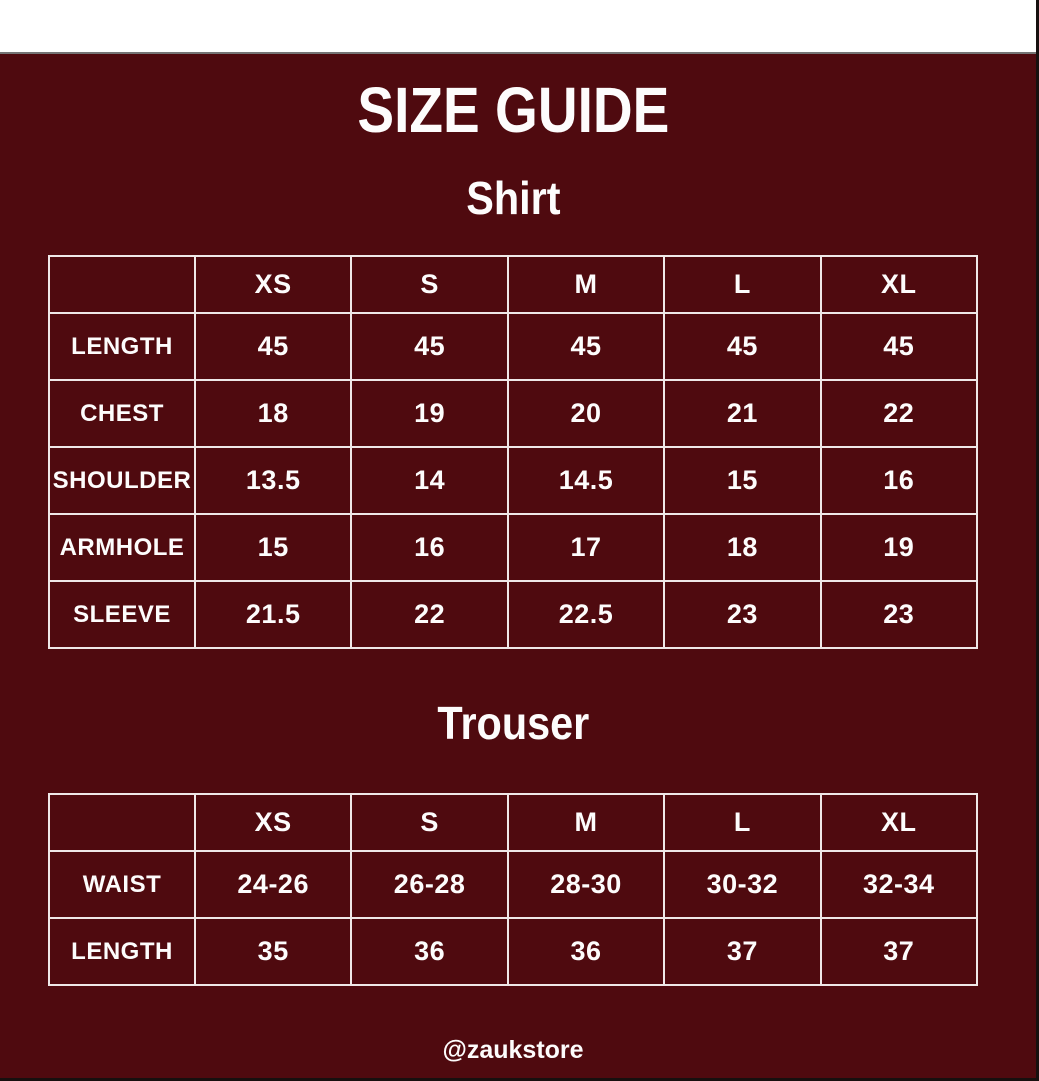 The image size is (1039, 1081). Describe the element at coordinates (586, 413) in the screenshot. I see `size-value-cell: 20` at that location.